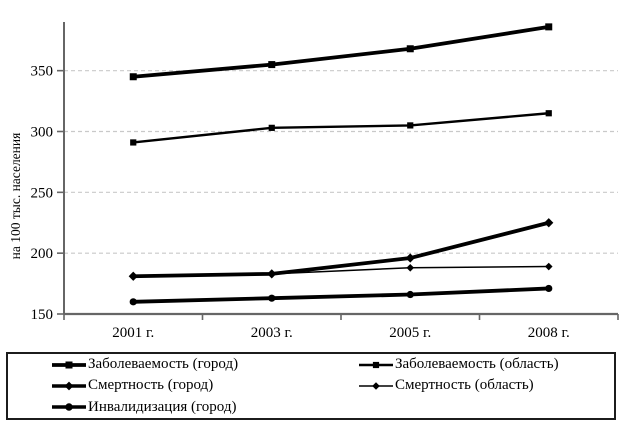 Image resolution: width=623 pixels, height=424 pixels. Describe the element at coordinates (69, 407) in the screenshot. I see `circle-marker-line-icon` at that location.